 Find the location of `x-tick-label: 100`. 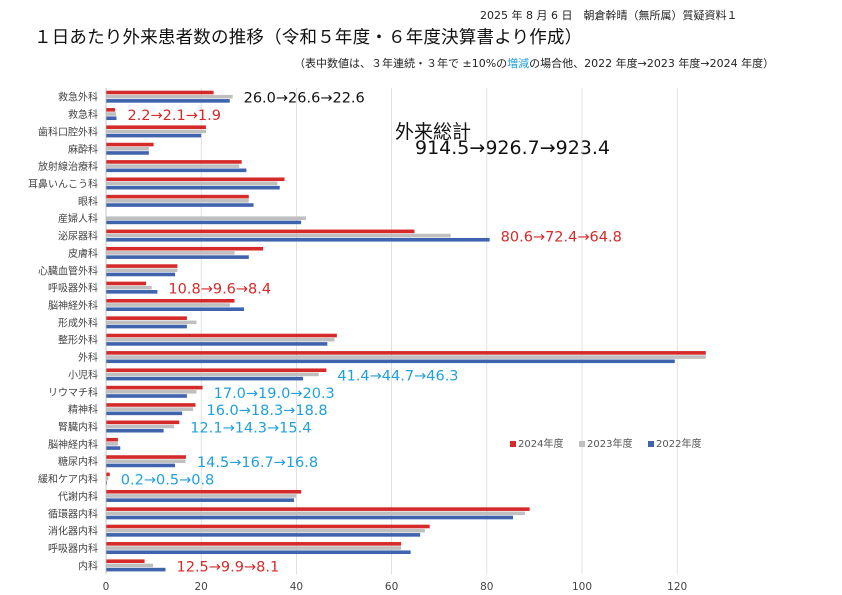

x-tick-label: 100 is located at coordinates (582, 587).